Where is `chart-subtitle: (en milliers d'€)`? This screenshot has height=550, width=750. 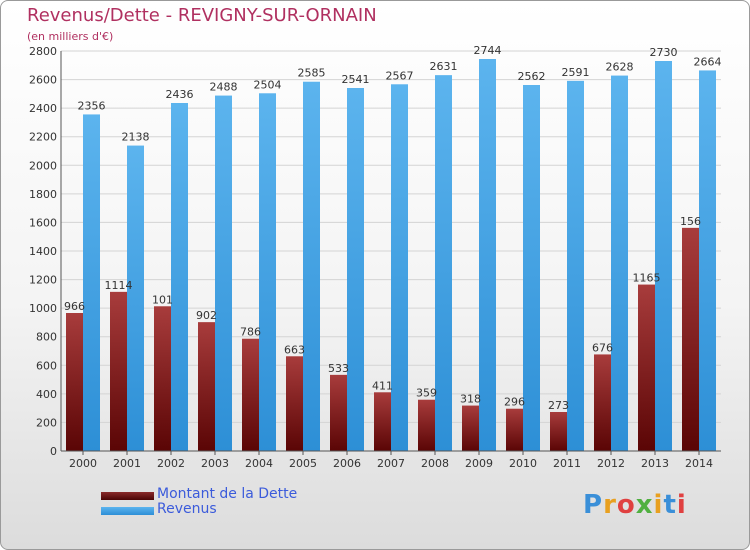
chart-subtitle: (en milliers d'€) is located at coordinates (70, 36).